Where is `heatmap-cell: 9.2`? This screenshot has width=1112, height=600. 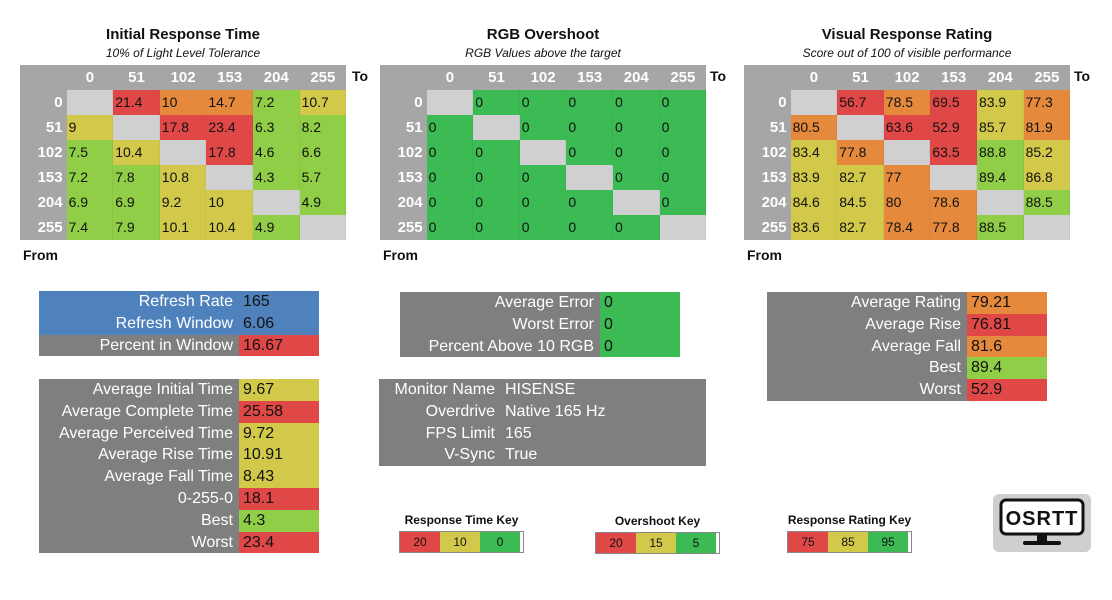 heatmap-cell: 9.2 is located at coordinates (183, 202).